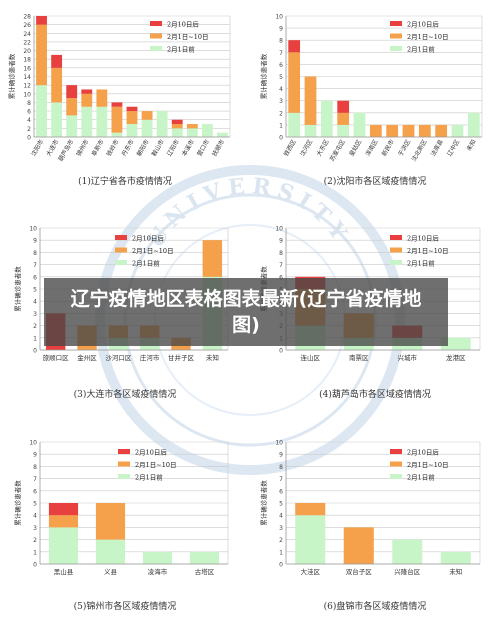 This screenshot has width=500, height=628. I want to click on x-tick-label: 皇姑区, so click(355, 148).